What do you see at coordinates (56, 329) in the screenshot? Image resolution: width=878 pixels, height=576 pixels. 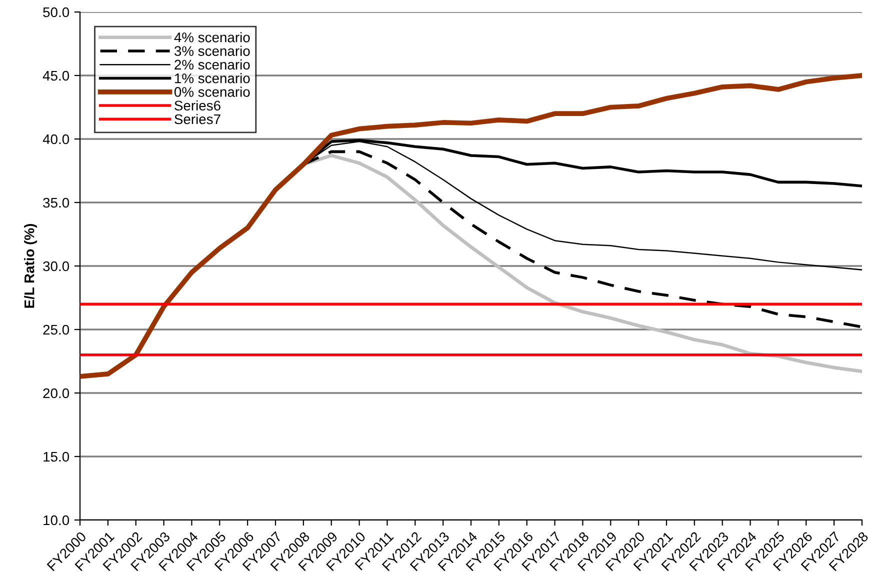 I see `y-tick-label: 25.0` at bounding box center [56, 329].